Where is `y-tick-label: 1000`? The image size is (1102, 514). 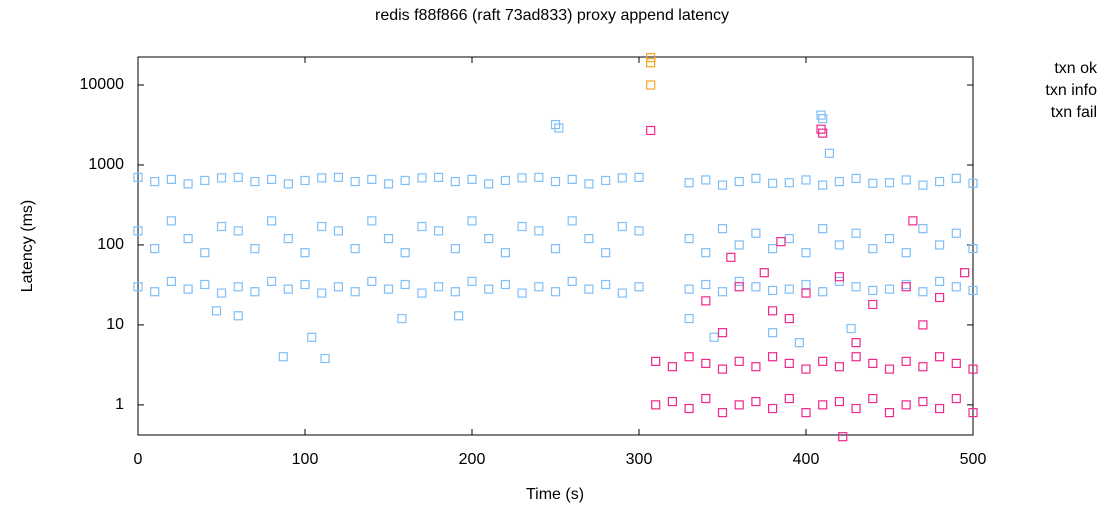 y-tick-label: 1000 is located at coordinates (106, 164).